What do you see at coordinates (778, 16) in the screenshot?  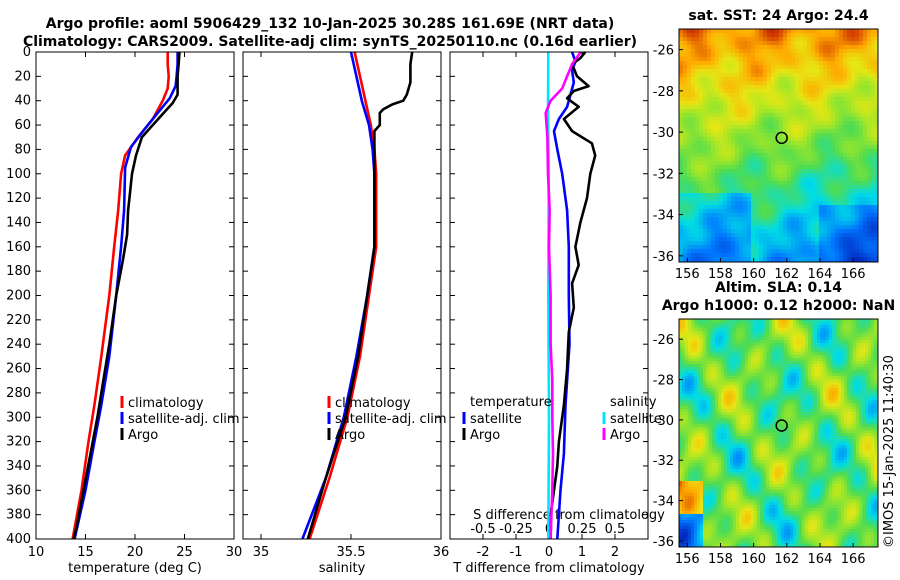 I see `map-title: sat. SST: 24 Argo: 24.4` at bounding box center [778, 16].